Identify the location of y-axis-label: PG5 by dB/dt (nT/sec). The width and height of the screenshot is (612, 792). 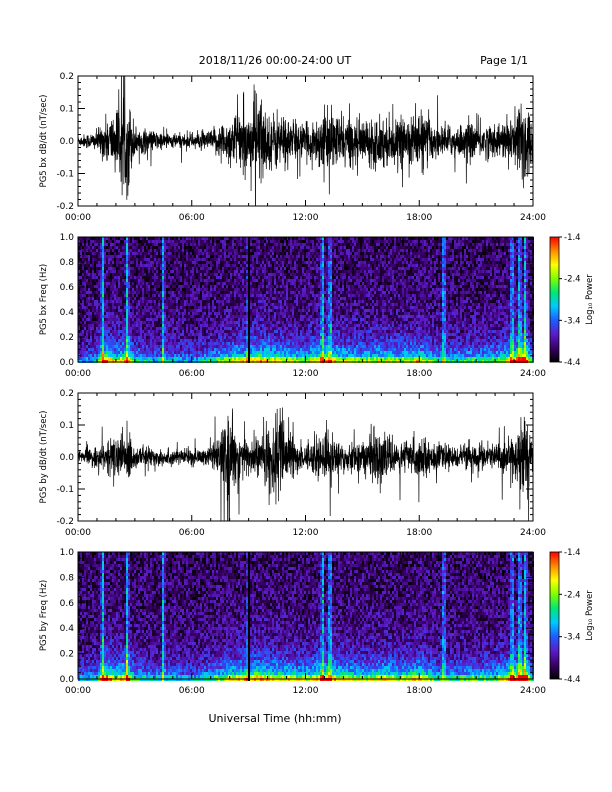
(44, 457).